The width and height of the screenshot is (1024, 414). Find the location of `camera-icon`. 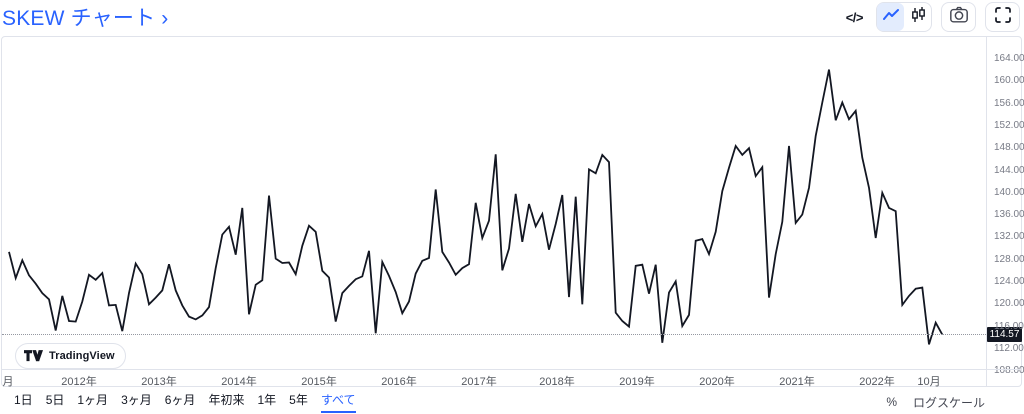

camera-icon is located at coordinates (959, 17).